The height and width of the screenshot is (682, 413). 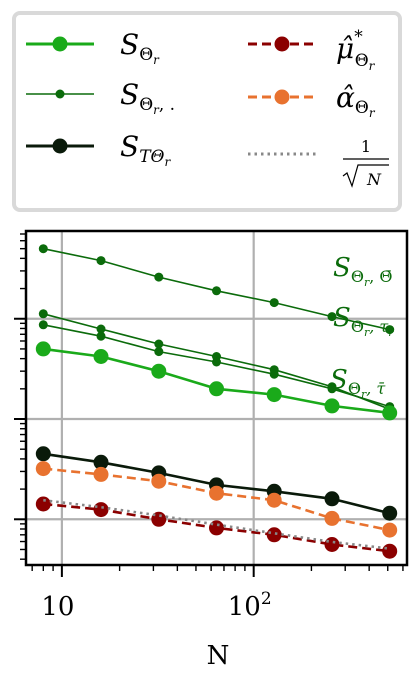 I want to click on series-tau_bar, so click(x=216, y=366).